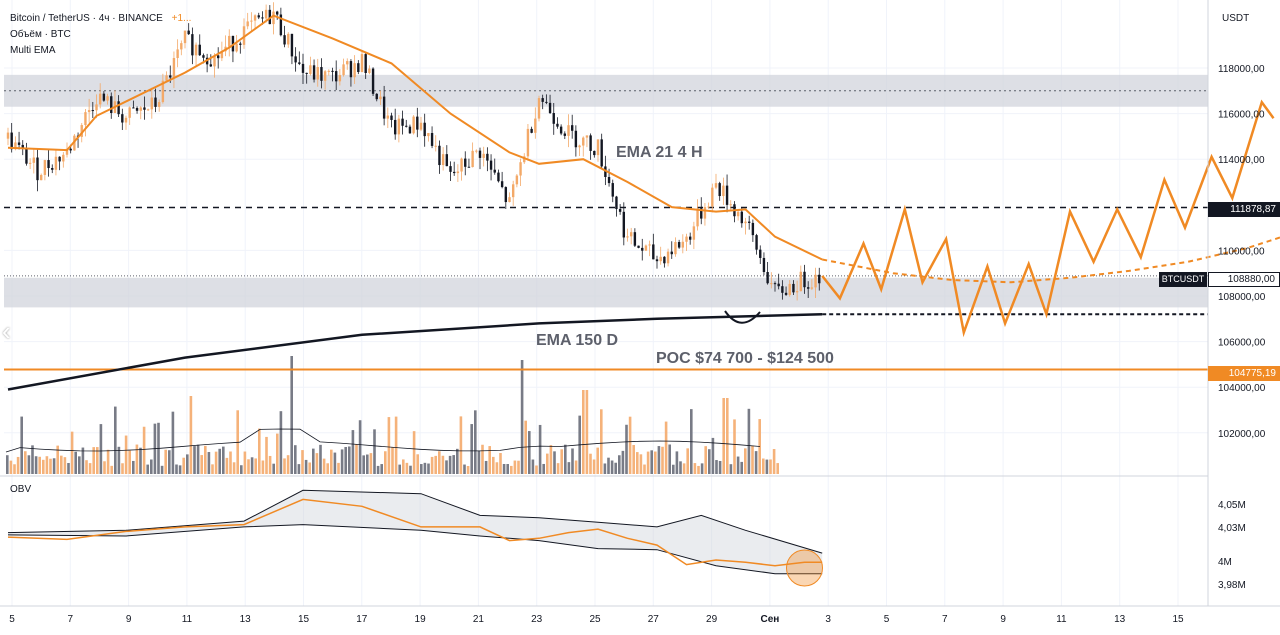  Describe the element at coordinates (362, 619) in the screenshot. I see `time-axis-tick: 17` at that location.